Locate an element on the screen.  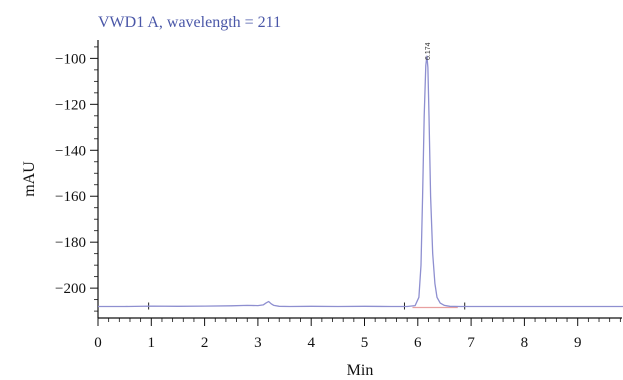
peak-annotation: 6.174 is located at coordinates (428, 51).